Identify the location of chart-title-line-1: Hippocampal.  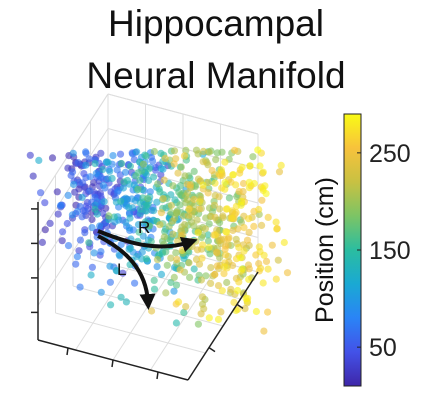
(216, 23).